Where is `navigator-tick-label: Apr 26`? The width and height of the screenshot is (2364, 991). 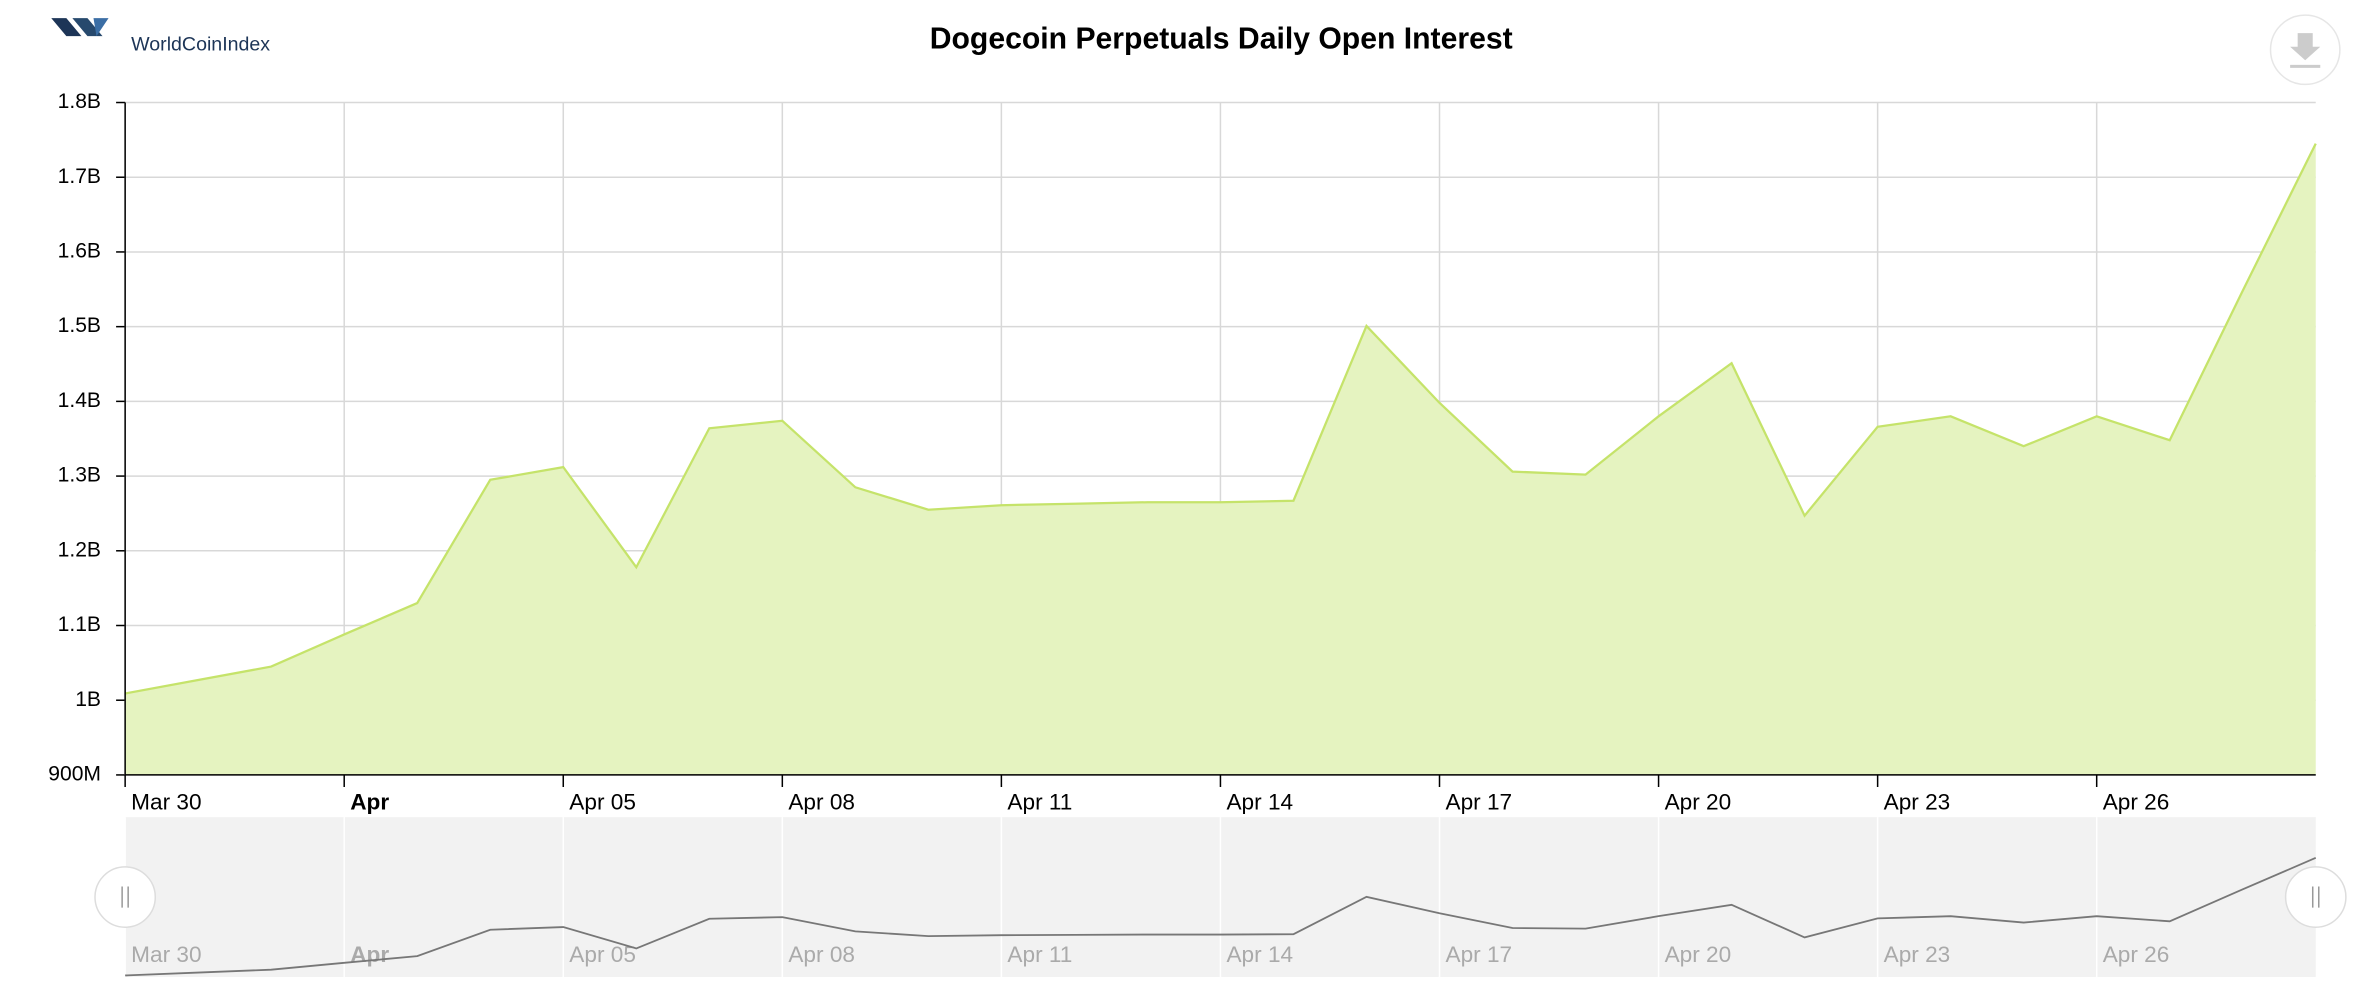
navigator-tick-label: Apr 26 is located at coordinates (2136, 954).